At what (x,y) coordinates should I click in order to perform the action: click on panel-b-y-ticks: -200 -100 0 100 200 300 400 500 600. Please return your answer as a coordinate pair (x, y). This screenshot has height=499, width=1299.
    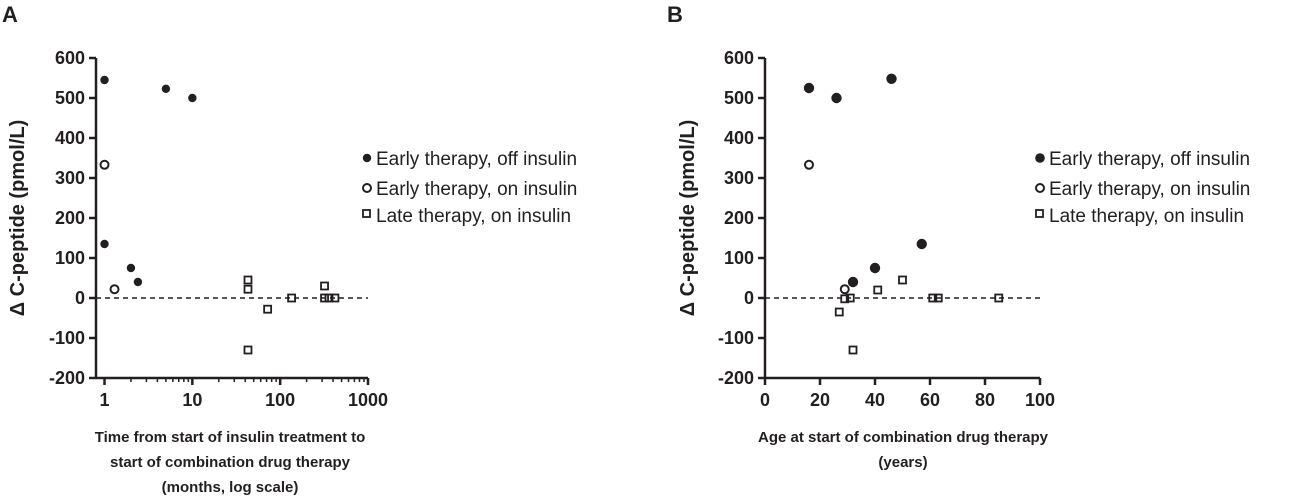
    Looking at the image, I should click on (741, 218).